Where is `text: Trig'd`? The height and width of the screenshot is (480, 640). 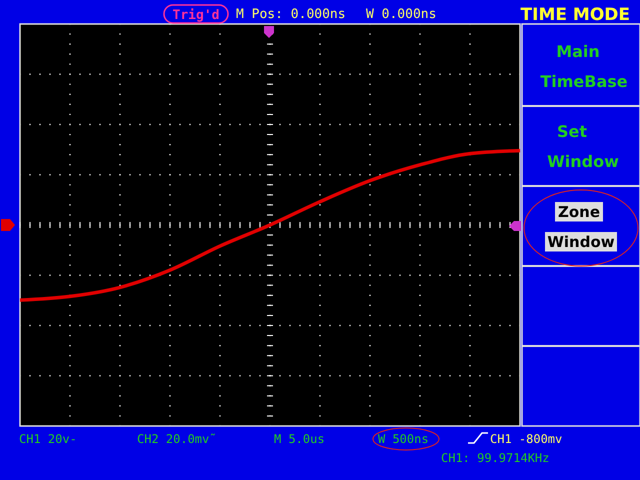 text: Trig'd is located at coordinates (196, 15).